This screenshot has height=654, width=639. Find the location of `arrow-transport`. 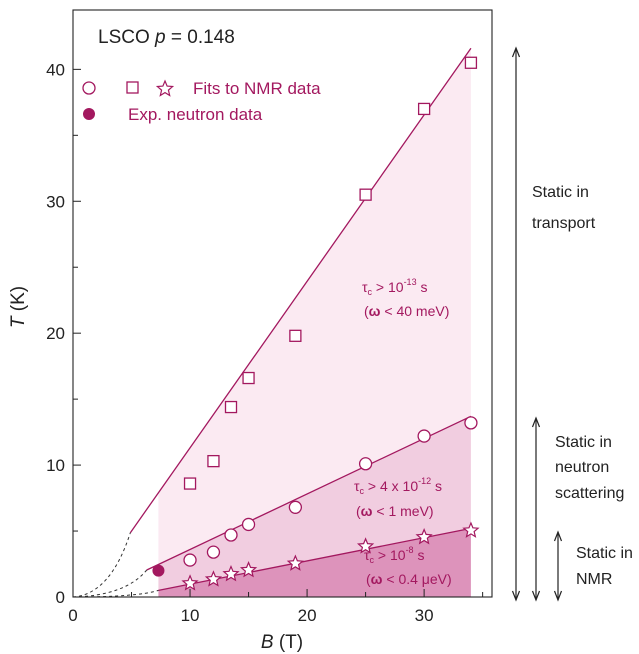

arrow-transport is located at coordinates (516, 324).